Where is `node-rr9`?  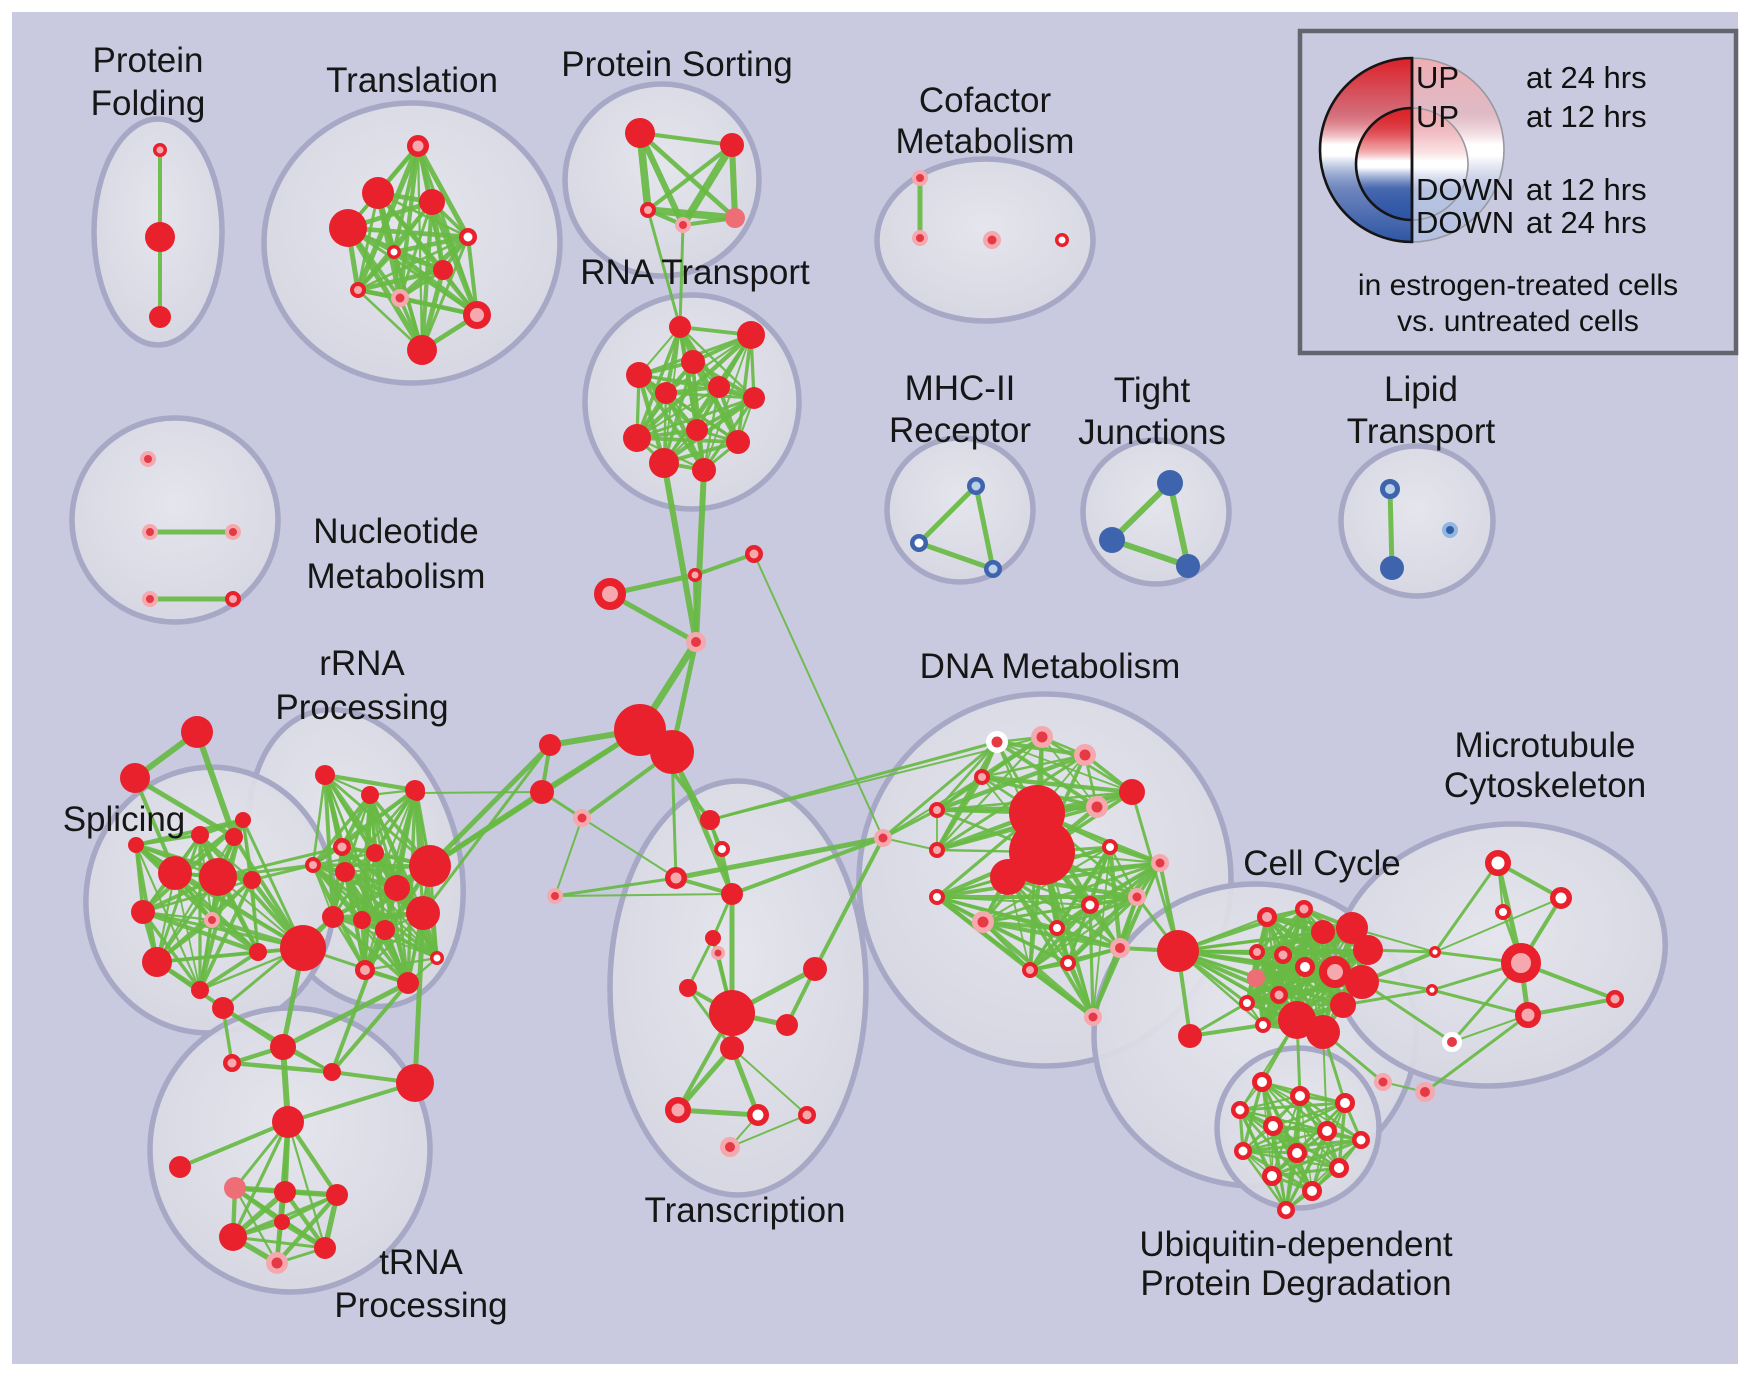 node-rr9 is located at coordinates (397, 888).